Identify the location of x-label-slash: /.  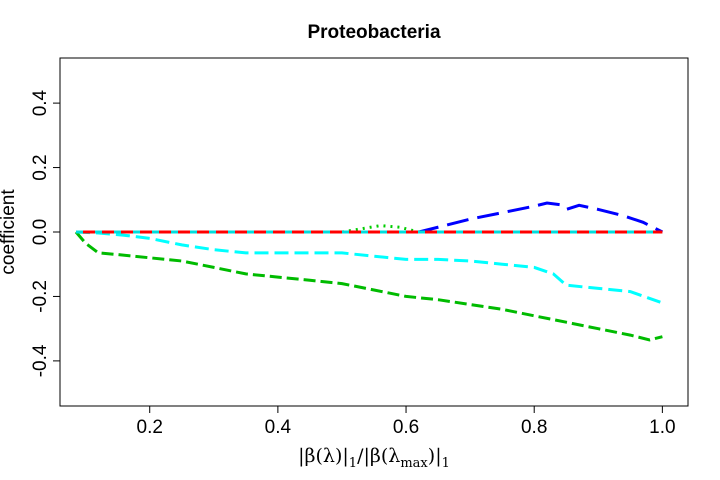
(360, 456).